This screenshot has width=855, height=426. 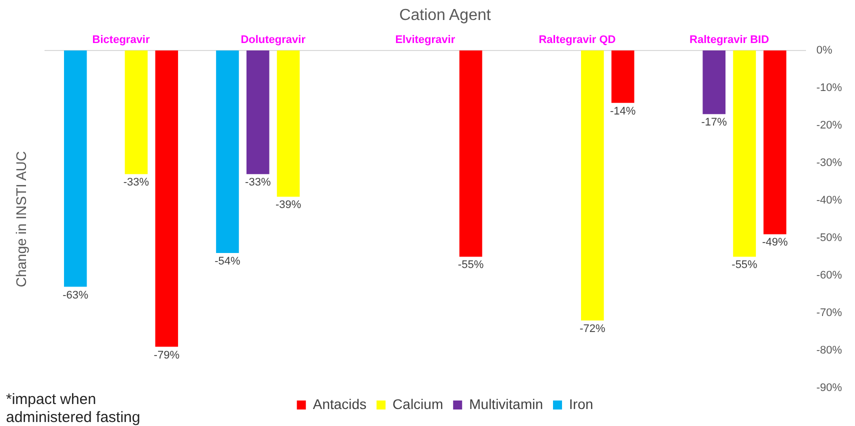 I want to click on chart-title: Cation Agent, so click(x=445, y=15).